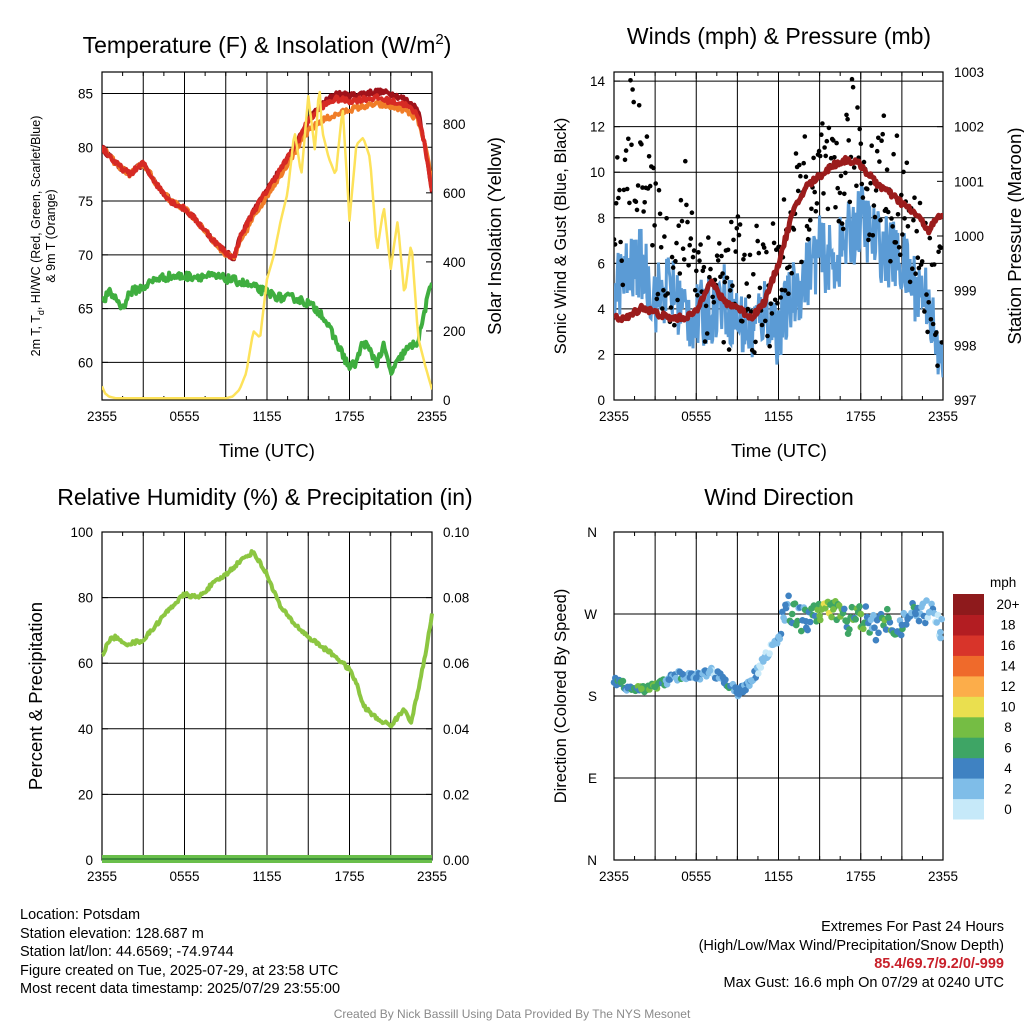 This screenshot has width=1024, height=1024. I want to click on y-tick-label-right: 0.02, so click(456, 794).